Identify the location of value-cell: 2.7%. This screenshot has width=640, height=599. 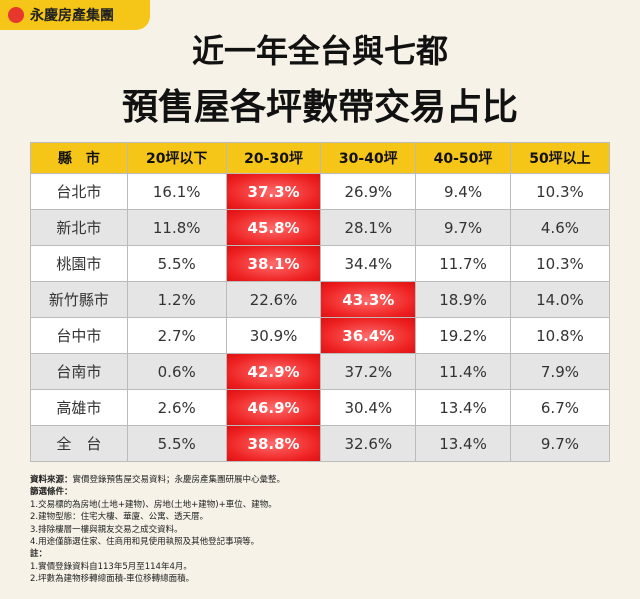
(176, 335).